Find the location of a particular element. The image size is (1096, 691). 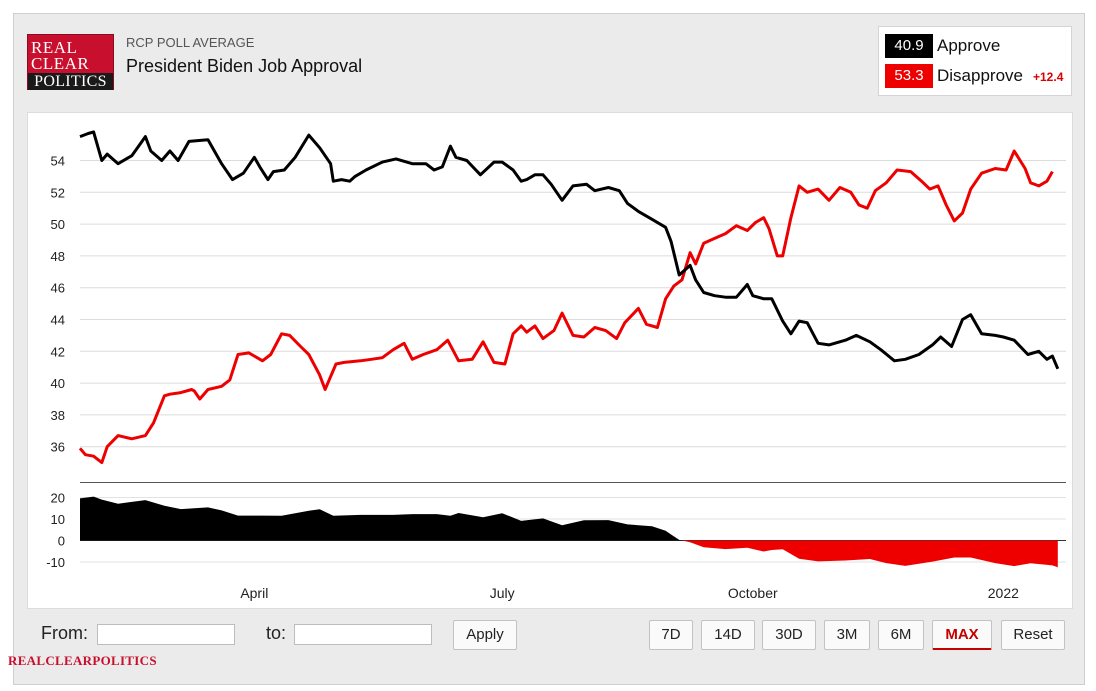

y-tick-label: 40 is located at coordinates (58, 383).